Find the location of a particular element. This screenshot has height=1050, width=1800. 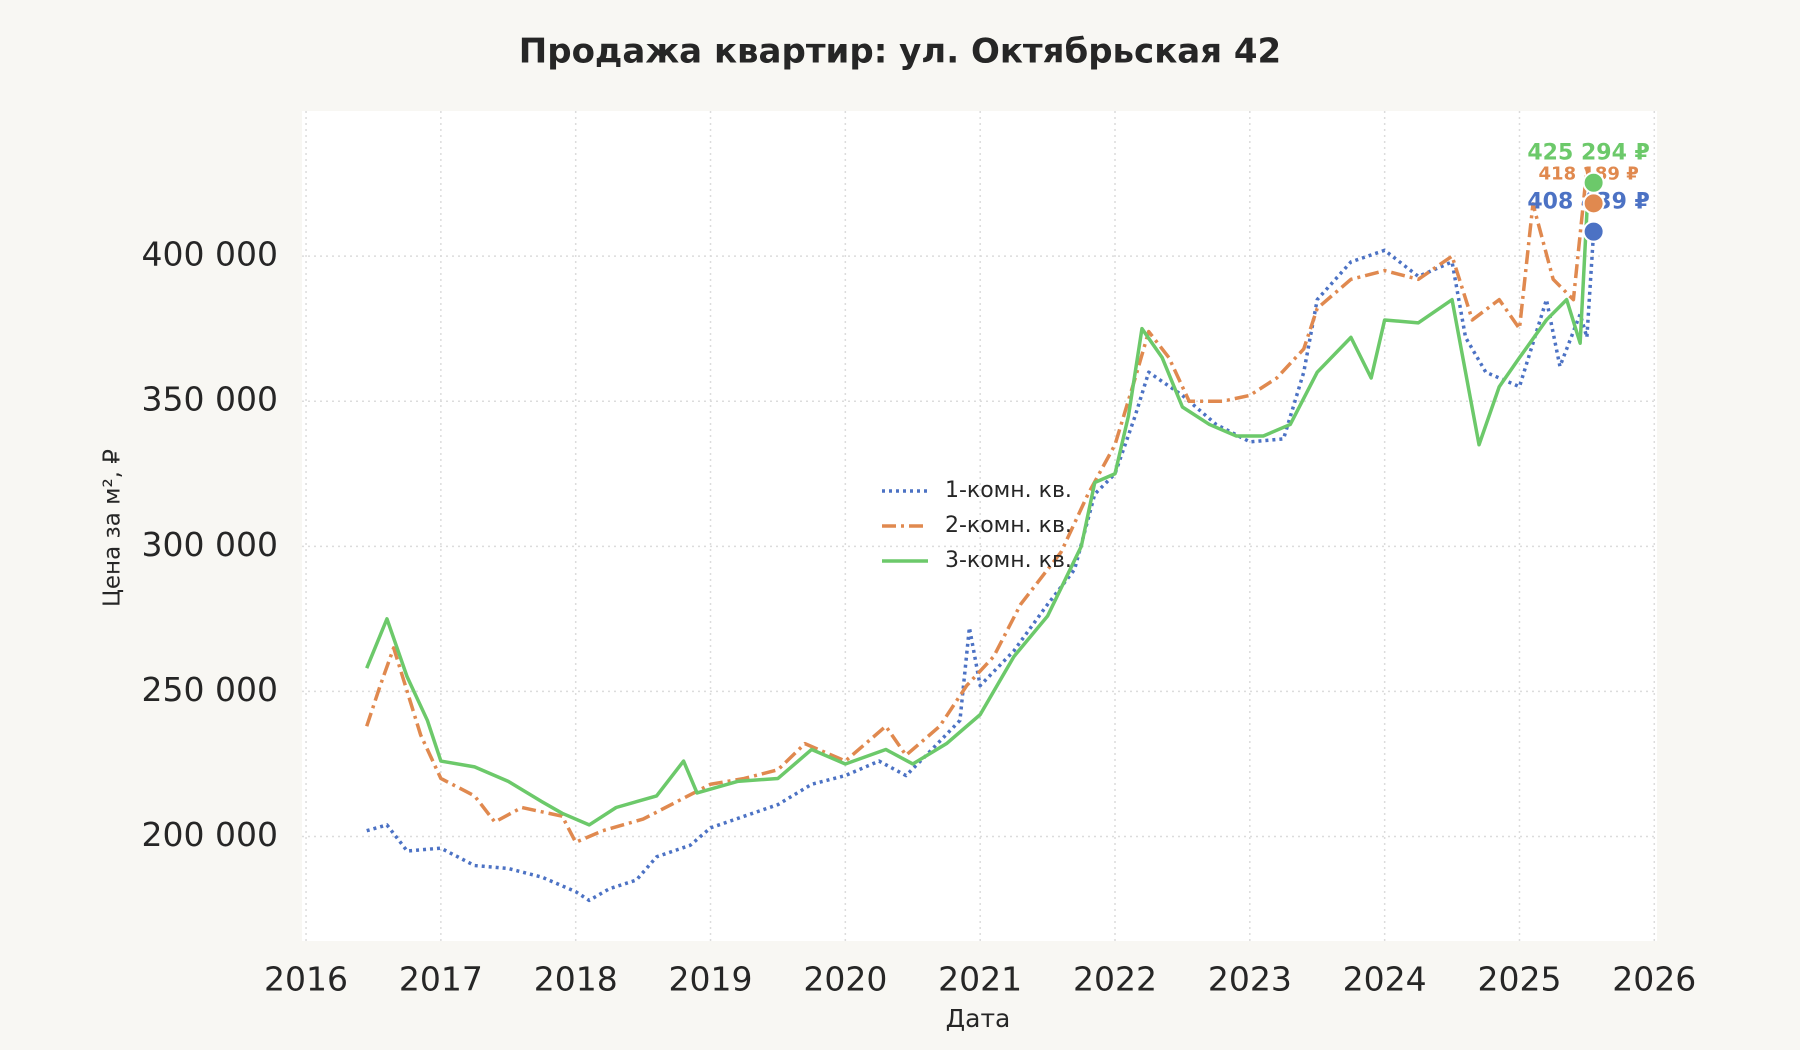

y-tick-label: 300 000 is located at coordinates (210, 544).